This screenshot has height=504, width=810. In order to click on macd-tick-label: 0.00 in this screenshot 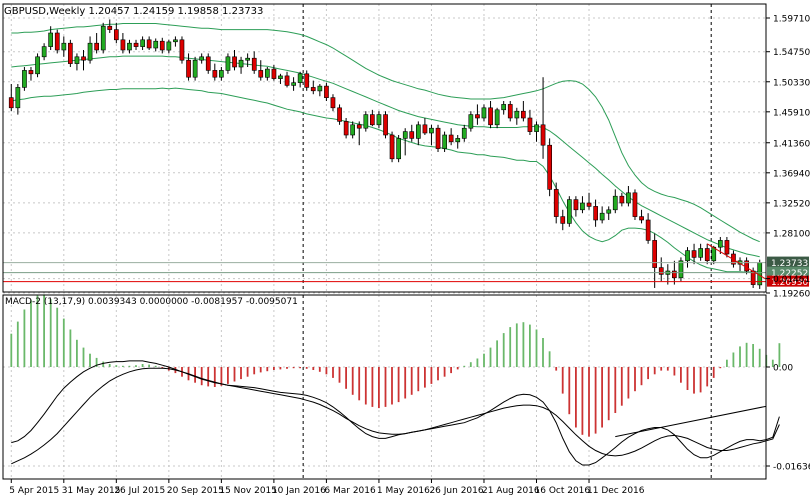, I will do `click(783, 369)`.